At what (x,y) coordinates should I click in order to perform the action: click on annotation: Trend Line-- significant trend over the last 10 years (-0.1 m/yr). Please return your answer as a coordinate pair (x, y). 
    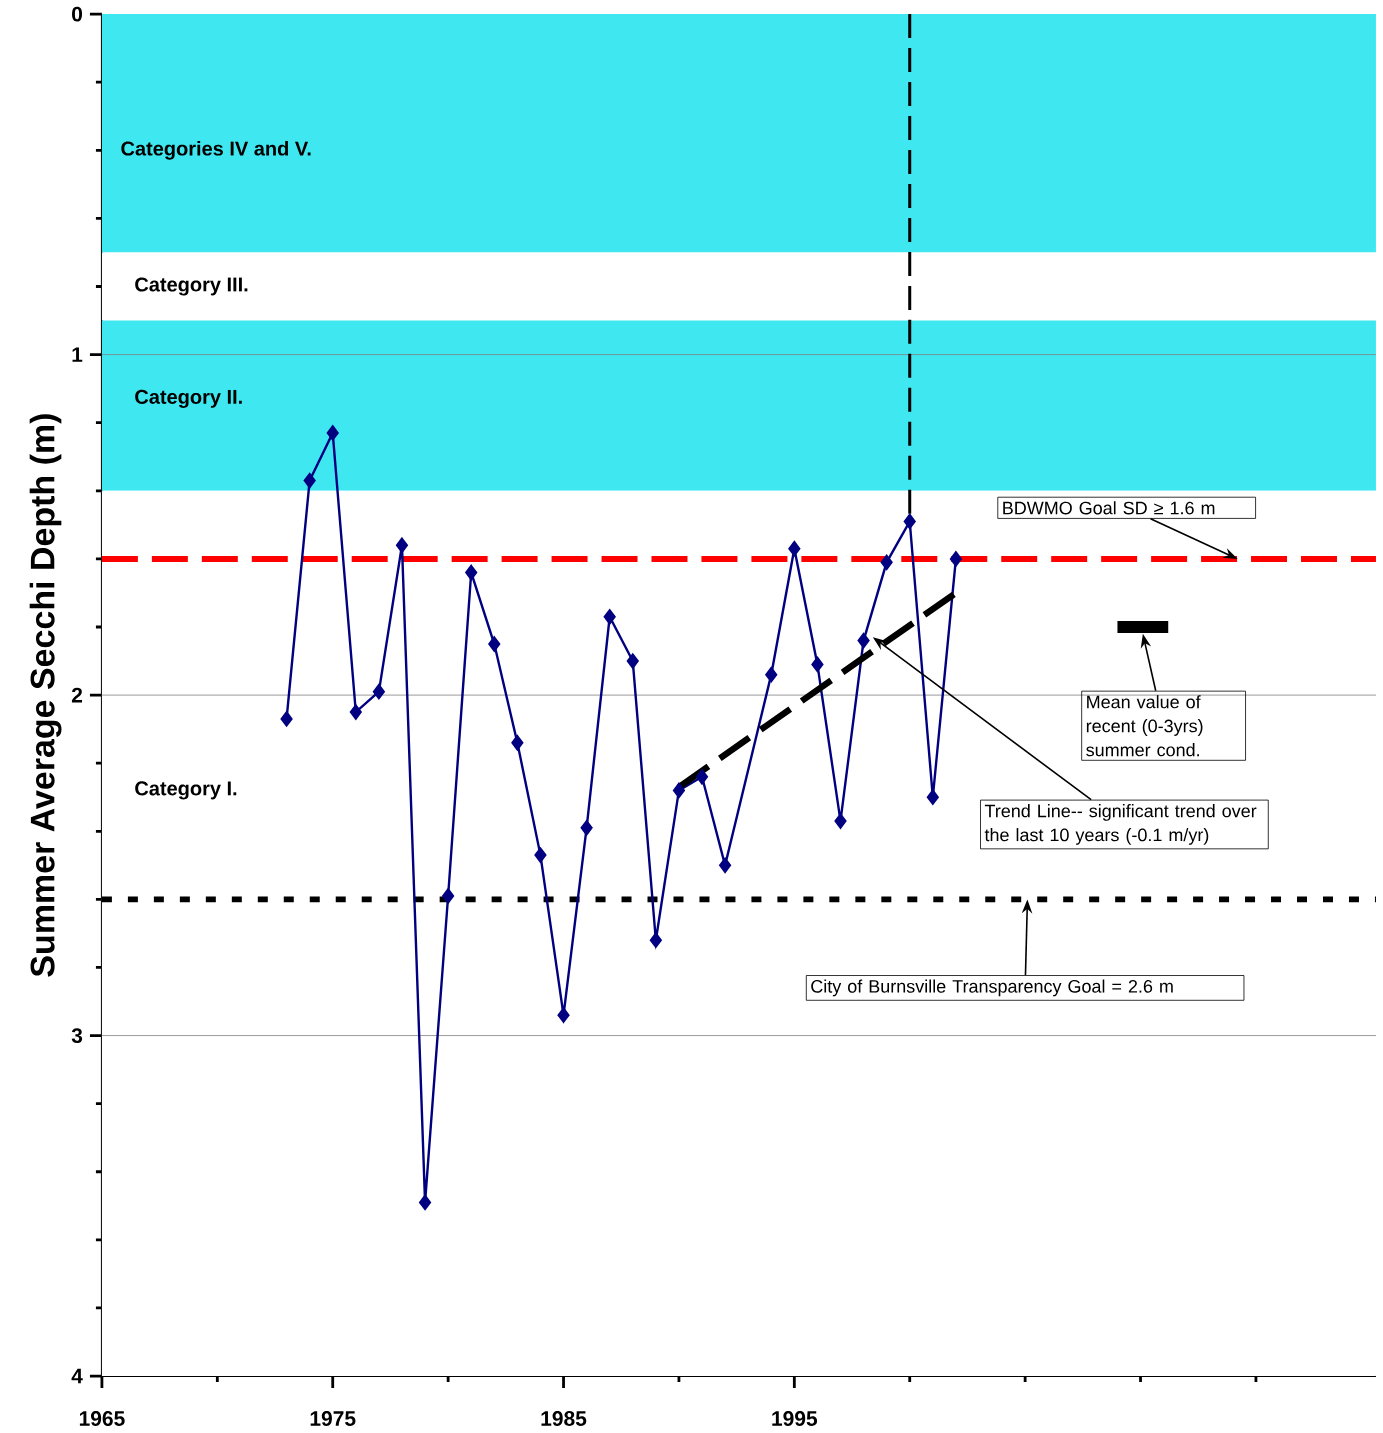
    Looking at the image, I should click on (1120, 824).